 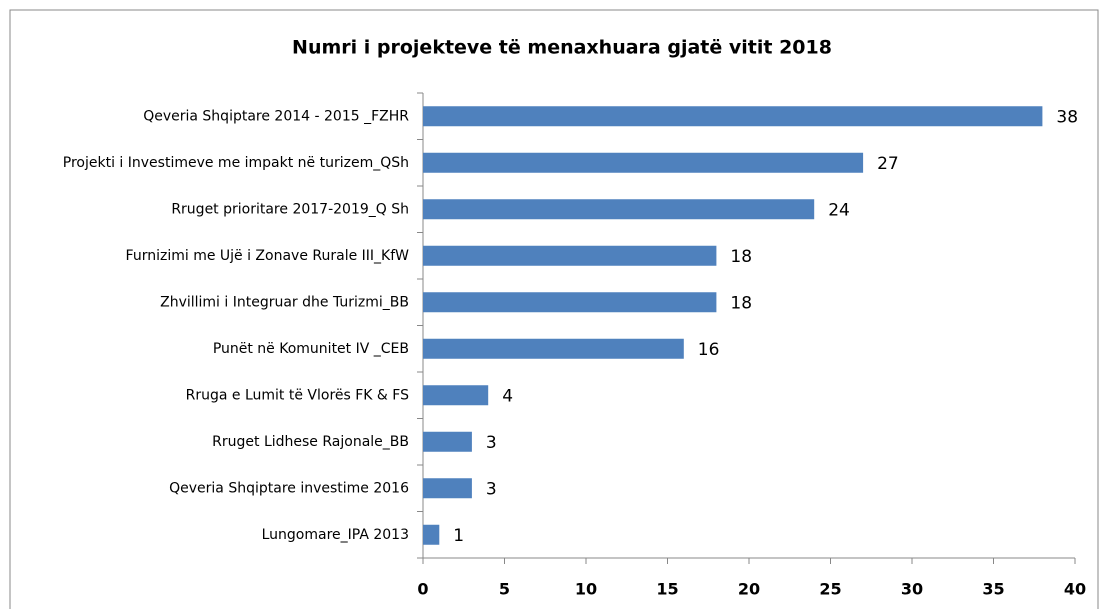 I want to click on category-label: Lungomare_IPA 2013, so click(x=335, y=535).